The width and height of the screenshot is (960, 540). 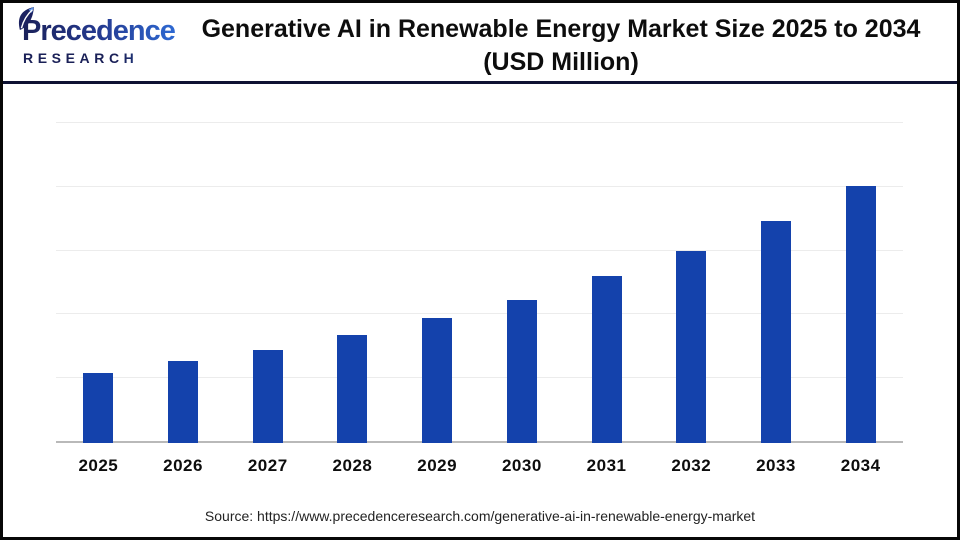 I want to click on x-tick-label-2031: 2031, so click(x=606, y=465).